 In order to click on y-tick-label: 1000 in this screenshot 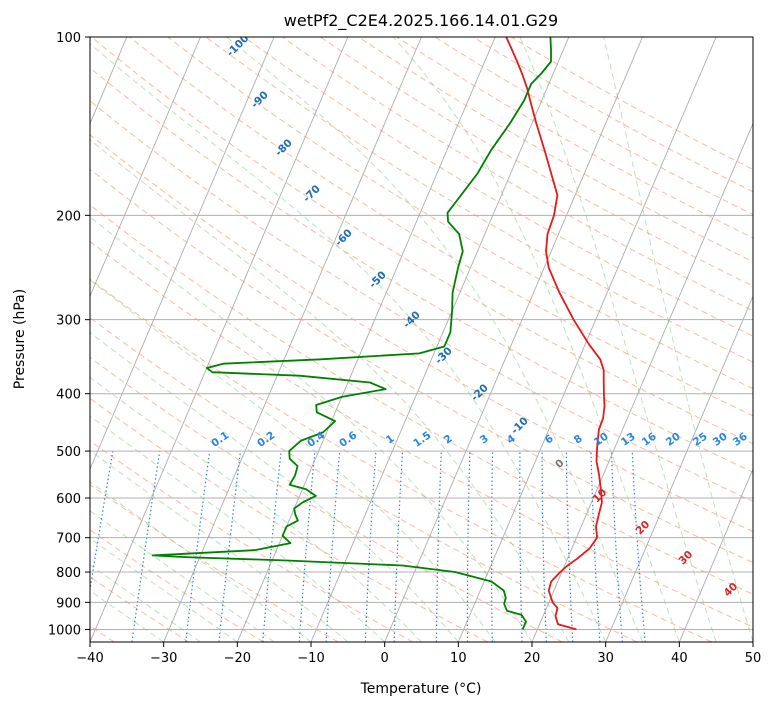, I will do `click(64, 630)`.